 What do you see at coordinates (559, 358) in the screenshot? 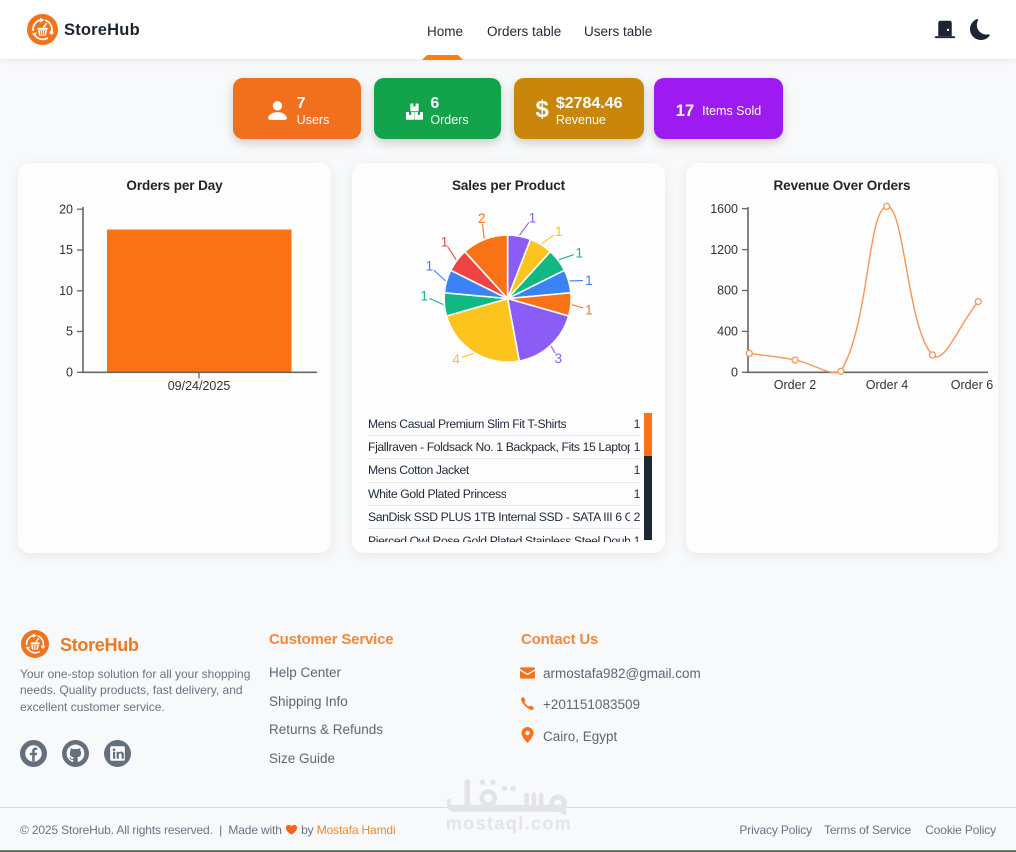
I see `svg-text: 3` at bounding box center [559, 358].